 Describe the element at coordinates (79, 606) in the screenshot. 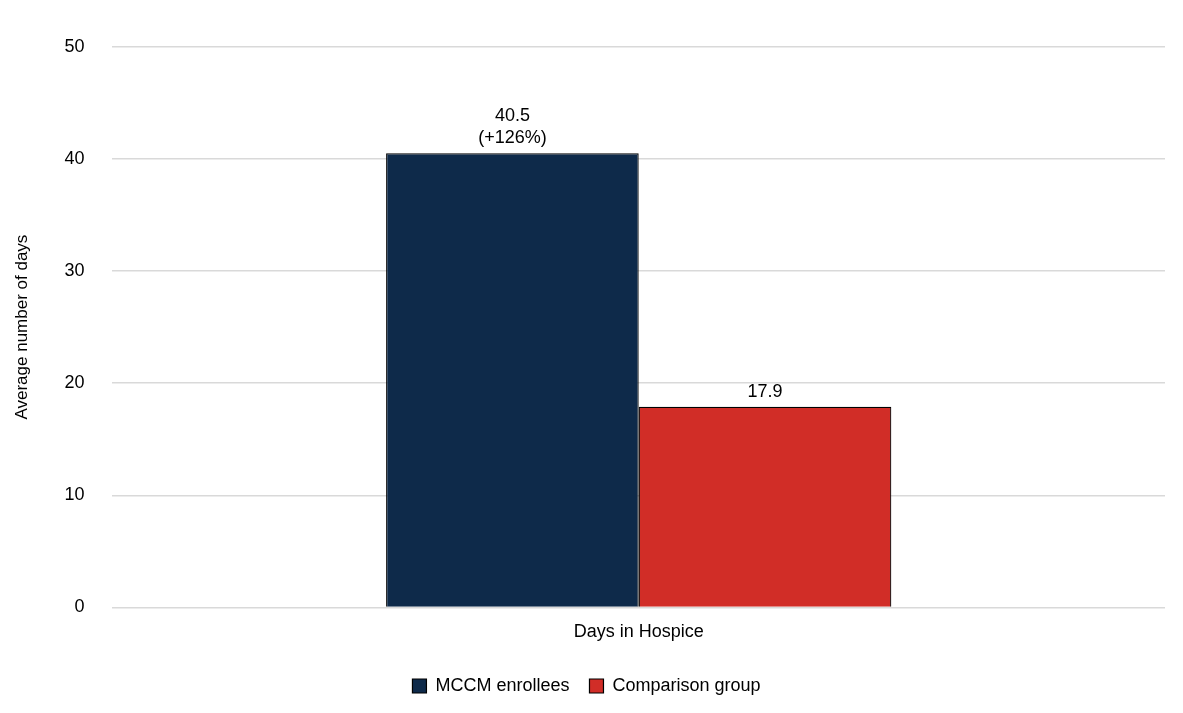

I see `y-tick-label: 0` at that location.